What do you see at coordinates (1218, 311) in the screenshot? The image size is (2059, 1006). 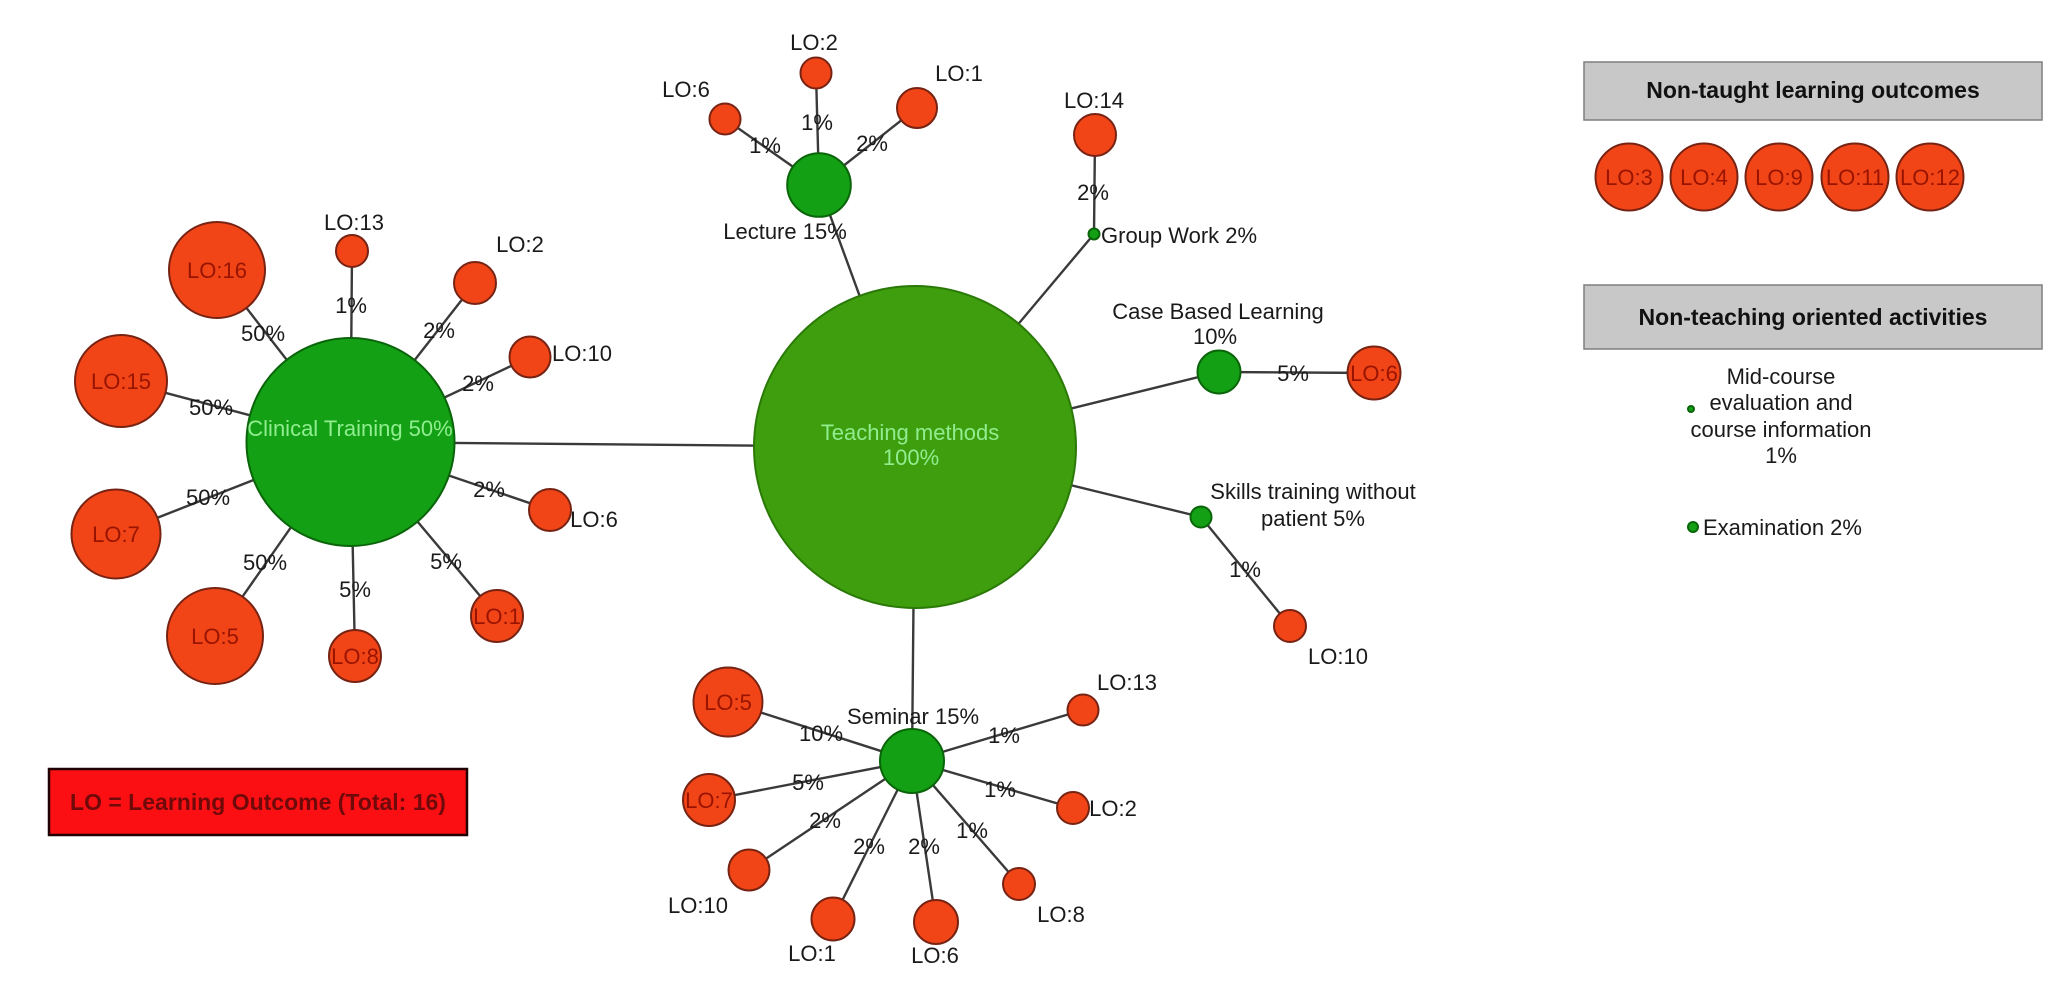 I see `svg-text: Case Based Learning` at bounding box center [1218, 311].